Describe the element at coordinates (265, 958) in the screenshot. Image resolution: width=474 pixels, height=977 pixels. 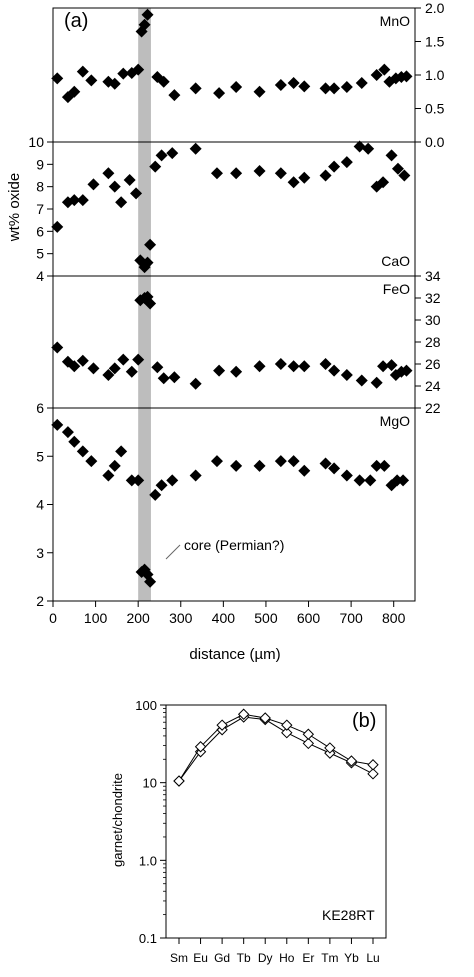
I see `element-tick-label: Dy` at that location.